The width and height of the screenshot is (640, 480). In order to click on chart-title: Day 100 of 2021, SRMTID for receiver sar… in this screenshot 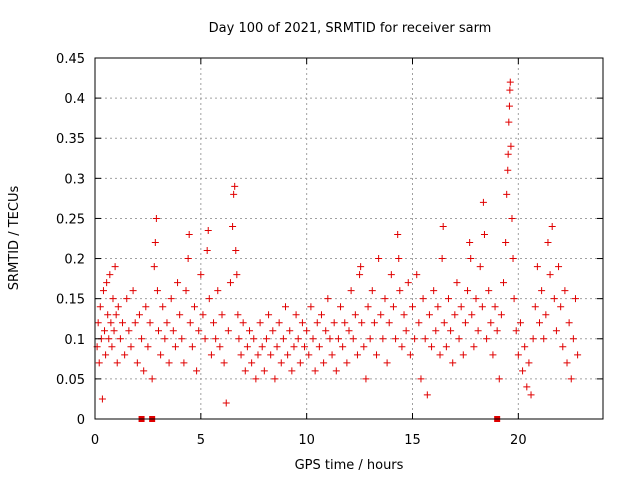, I will do `click(350, 28)`.